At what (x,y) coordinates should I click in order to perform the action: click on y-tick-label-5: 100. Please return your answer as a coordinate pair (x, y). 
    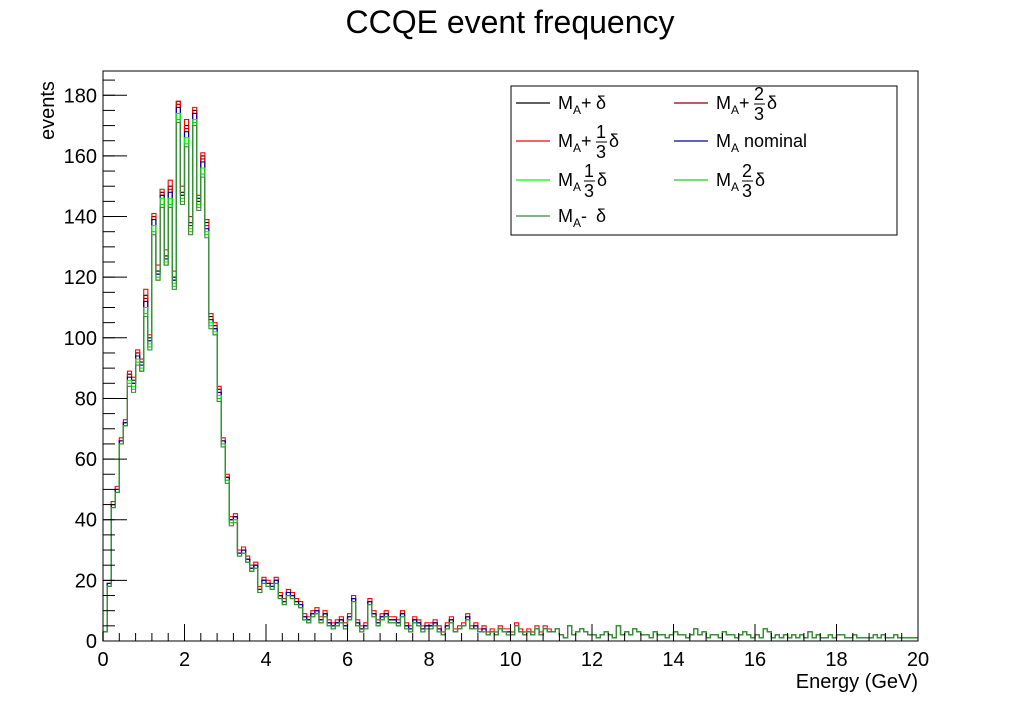
    Looking at the image, I should click on (80, 339).